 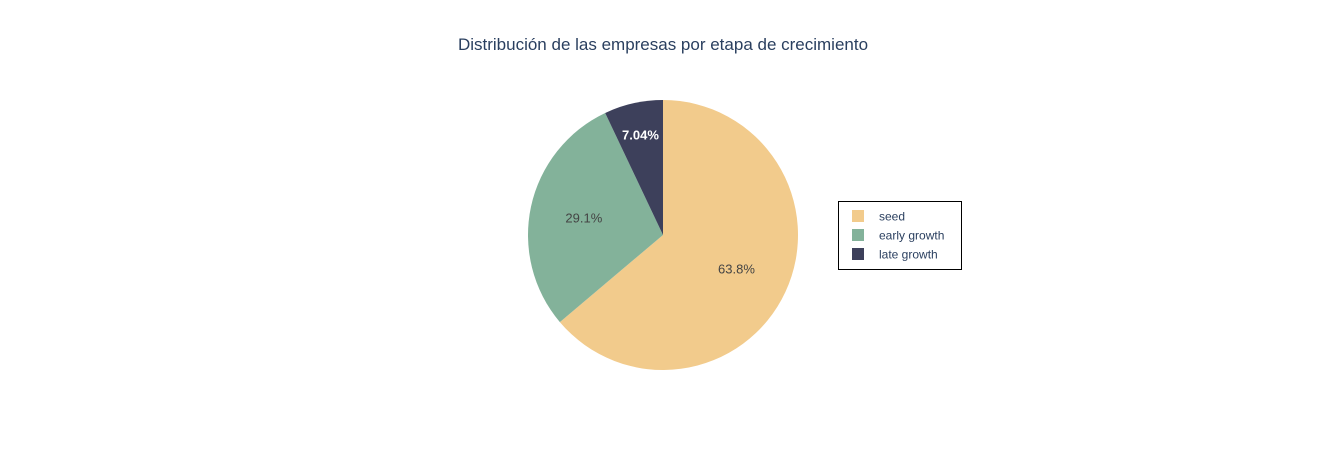 I want to click on pie-slice-label: 7.04%, so click(x=640, y=134).